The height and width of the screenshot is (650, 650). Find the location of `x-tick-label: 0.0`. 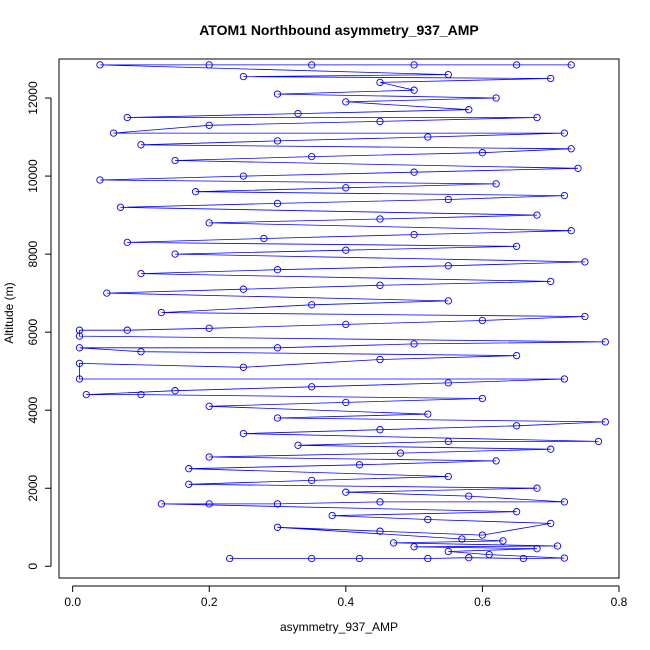

x-tick-label: 0.0 is located at coordinates (72, 602).